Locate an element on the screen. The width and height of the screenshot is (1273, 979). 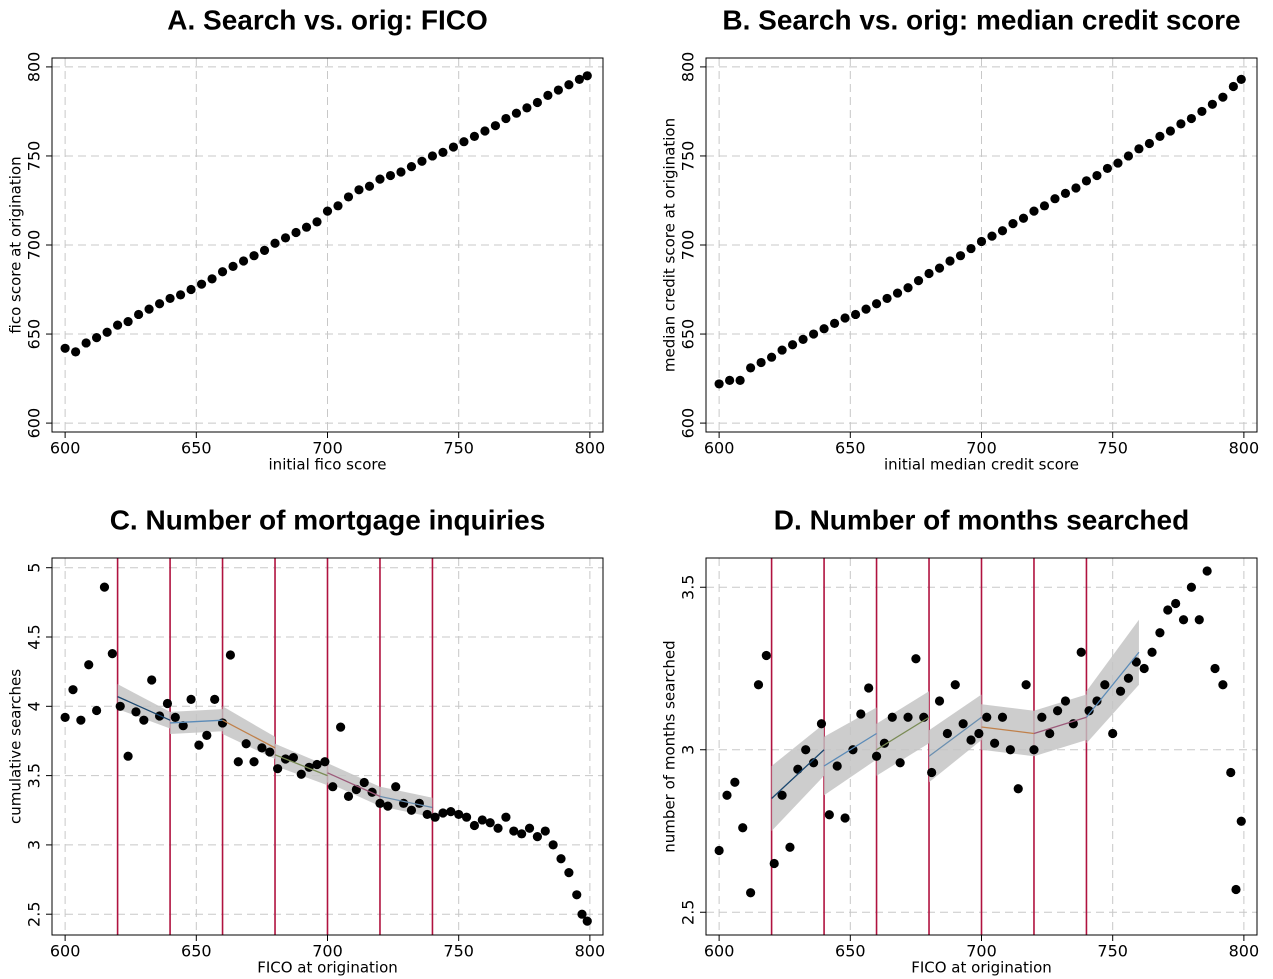
x-axis-label: FICO at origination is located at coordinates (981, 968).